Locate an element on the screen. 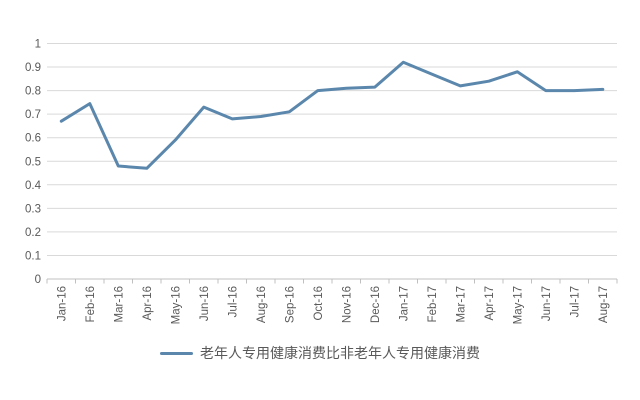  x-axis-tick-label: May-17 is located at coordinates (518, 305).